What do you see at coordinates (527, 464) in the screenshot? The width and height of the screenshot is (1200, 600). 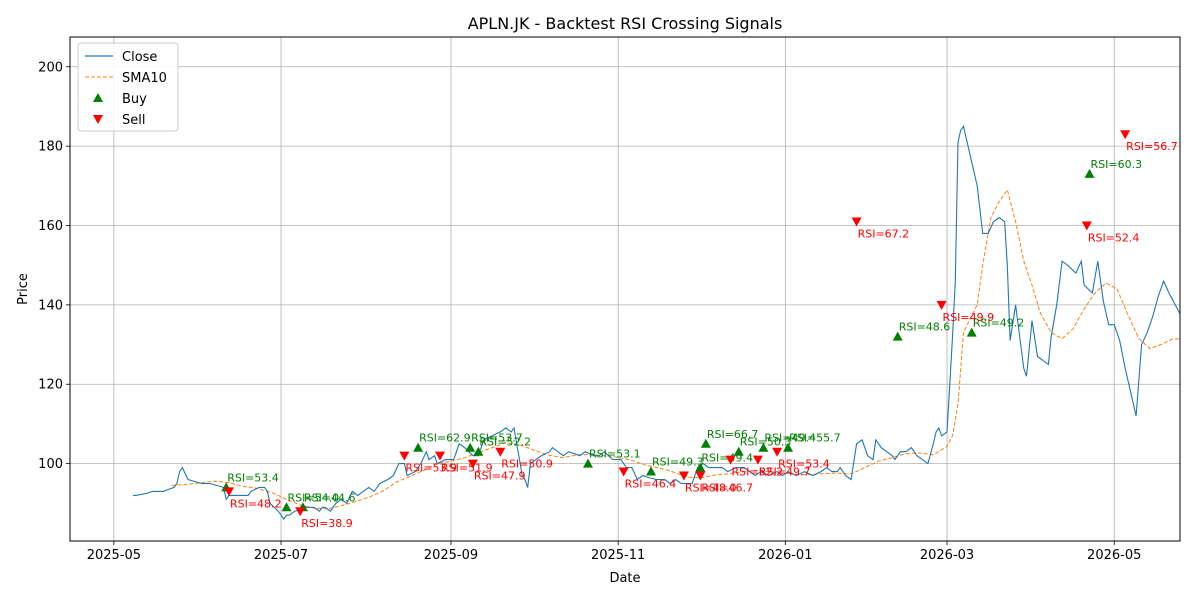 I see `sell-annotation: RSI=50.9` at bounding box center [527, 464].